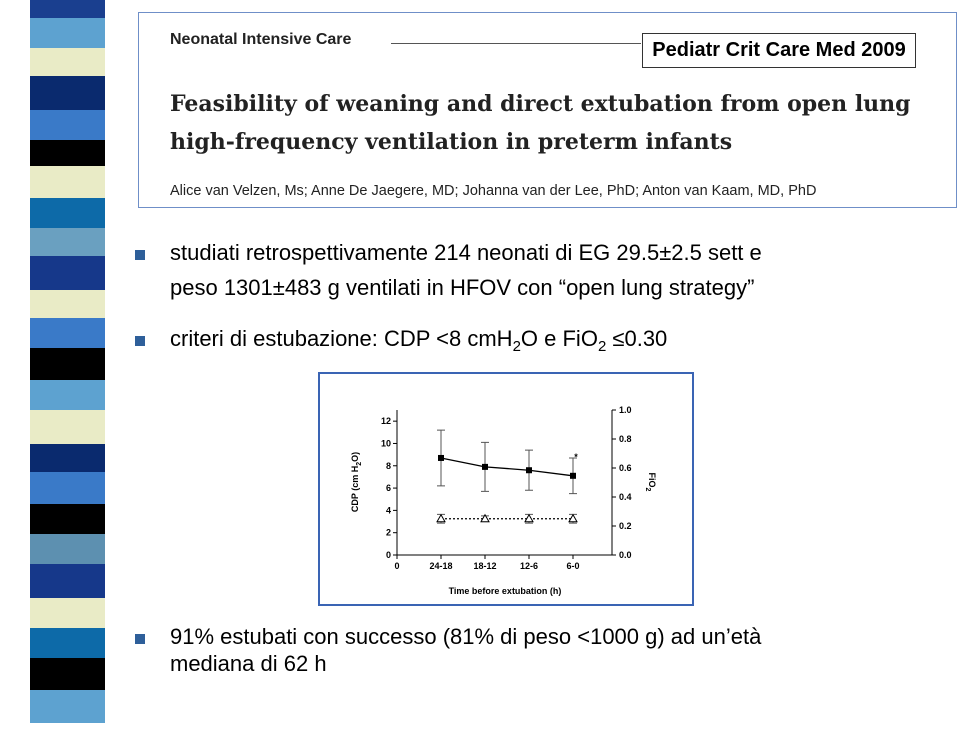 The image size is (960, 744). What do you see at coordinates (625, 555) in the screenshot?
I see `y2-tick-label: 0.0` at bounding box center [625, 555].